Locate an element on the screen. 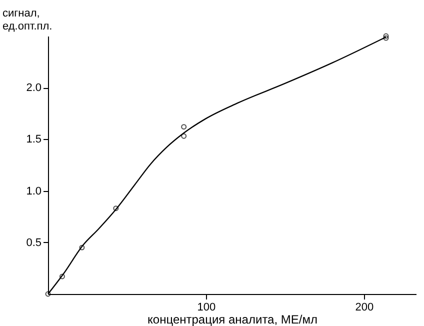 This screenshot has height=326, width=424. y-tick-label: 2.0 is located at coordinates (34, 88).